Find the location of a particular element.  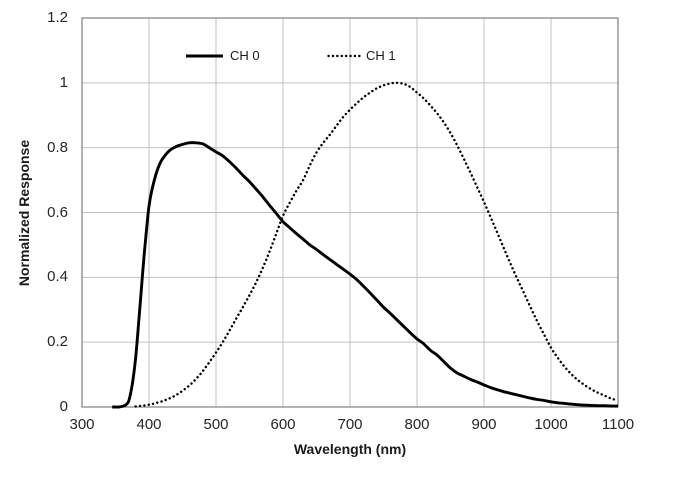

x-tick-label: 900 is located at coordinates (484, 424).